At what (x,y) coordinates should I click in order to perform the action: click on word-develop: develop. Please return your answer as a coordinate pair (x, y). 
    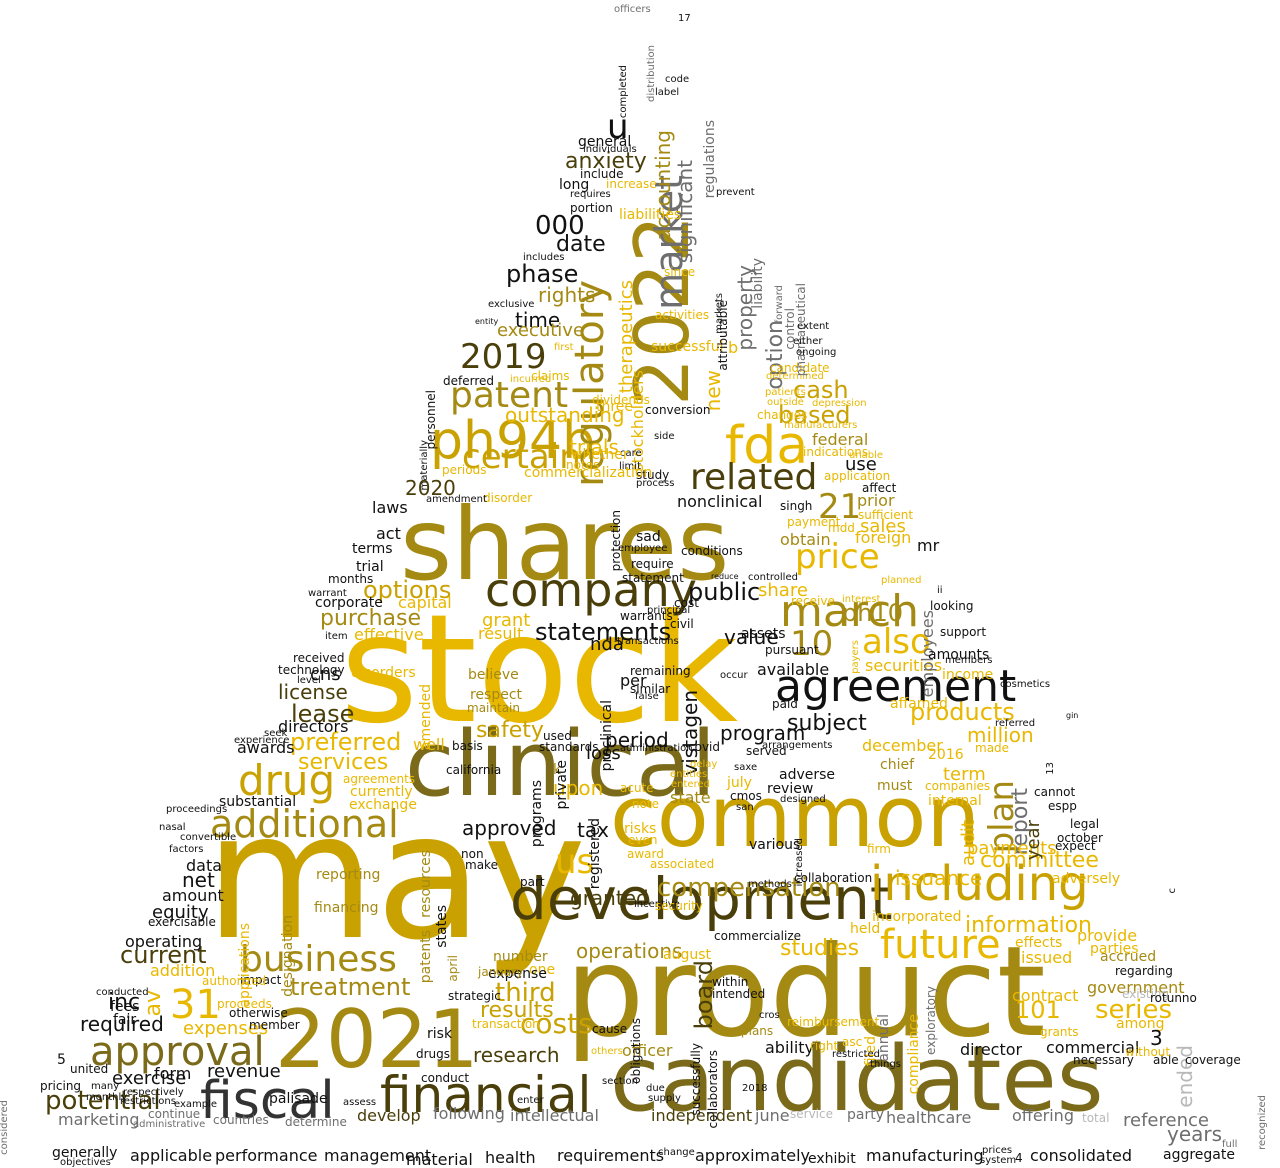
    Looking at the image, I should click on (389, 1115).